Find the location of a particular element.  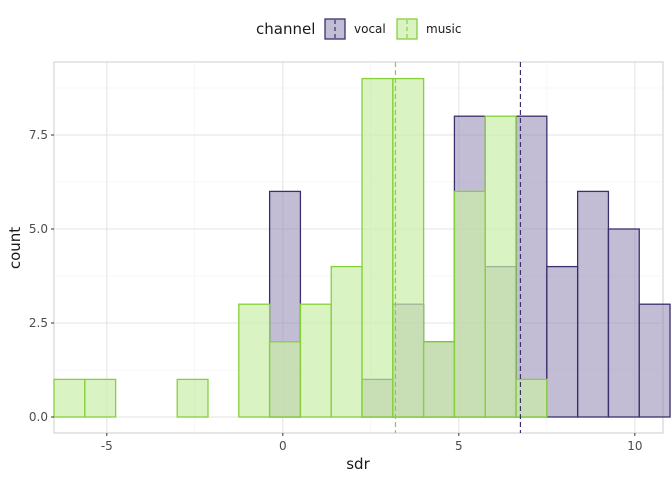

legend: channel vocal music is located at coordinates (358, 29).